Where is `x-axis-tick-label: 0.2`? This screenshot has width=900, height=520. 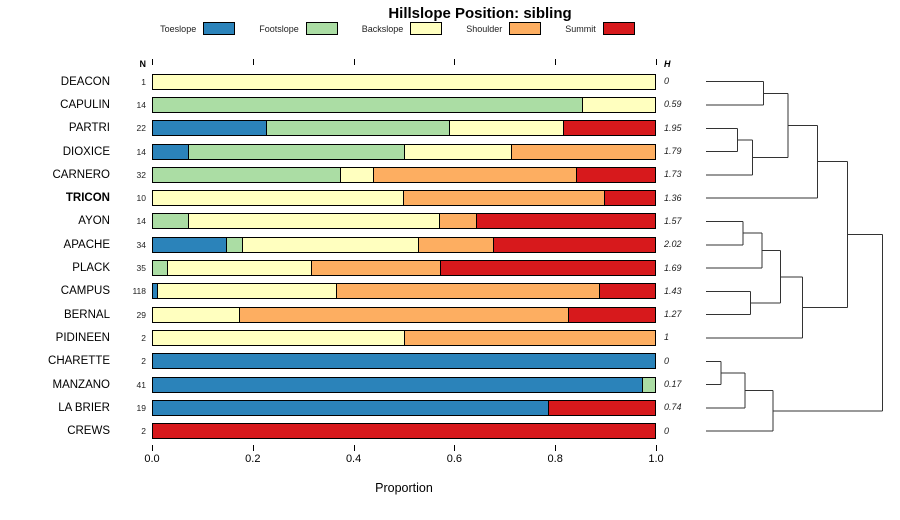 x-axis-tick-label: 0.2 is located at coordinates (253, 459).